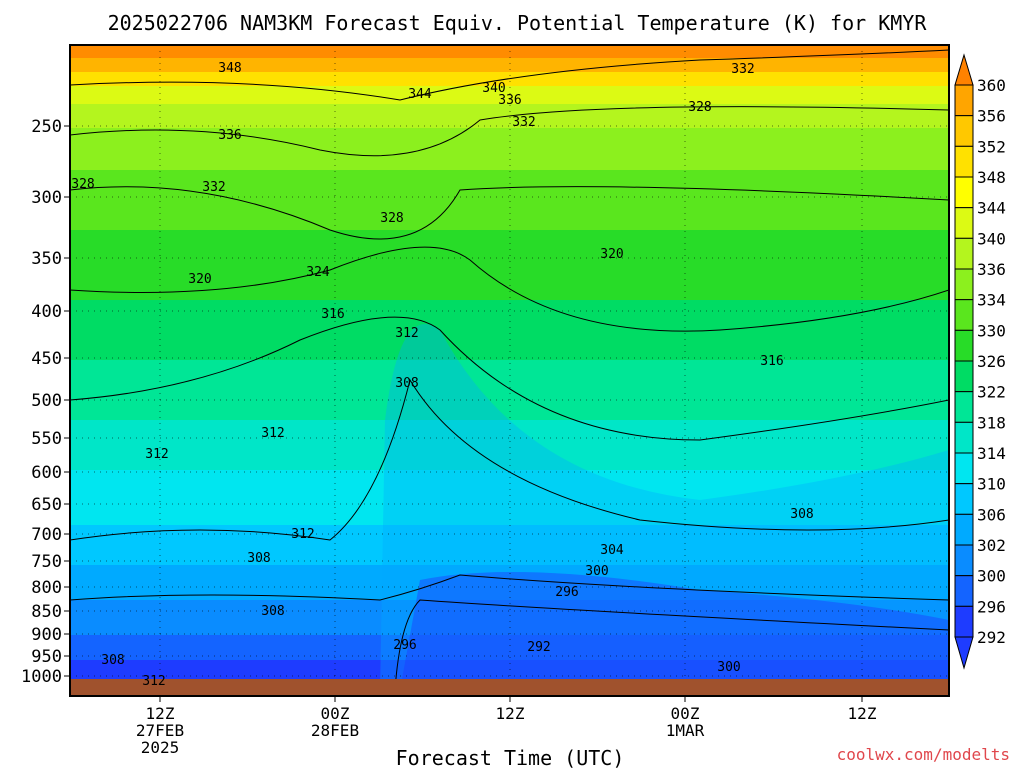 The image size is (1024, 768). What do you see at coordinates (335, 730) in the screenshot?
I see `x-tick-label: 28FEB` at bounding box center [335, 730].